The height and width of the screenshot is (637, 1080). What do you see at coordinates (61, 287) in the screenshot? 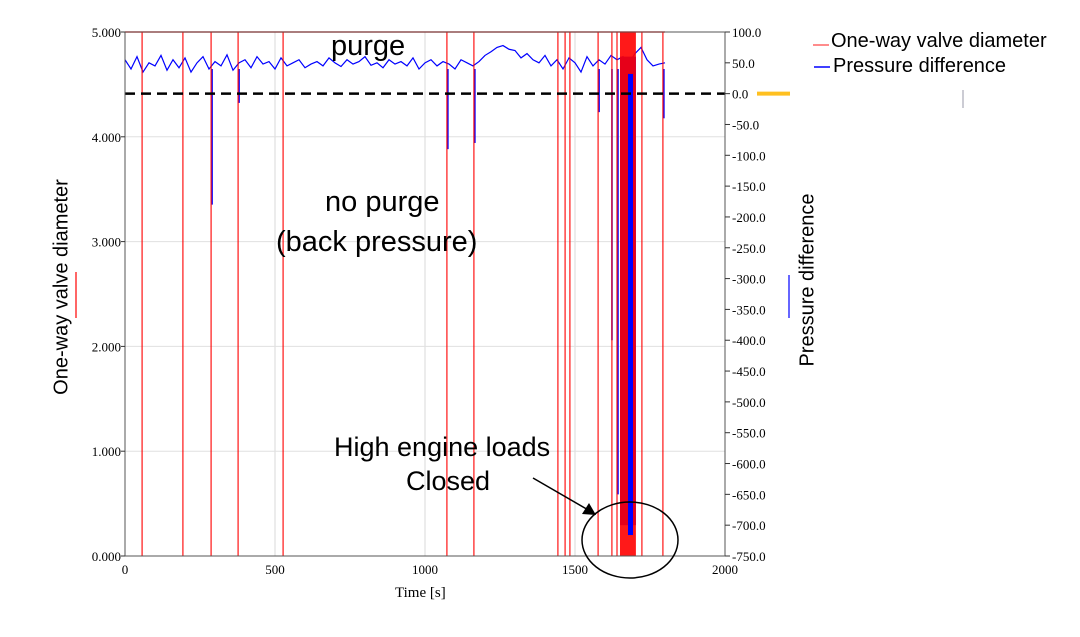
I see `left-axis-label: One-way valve diameter` at bounding box center [61, 287].